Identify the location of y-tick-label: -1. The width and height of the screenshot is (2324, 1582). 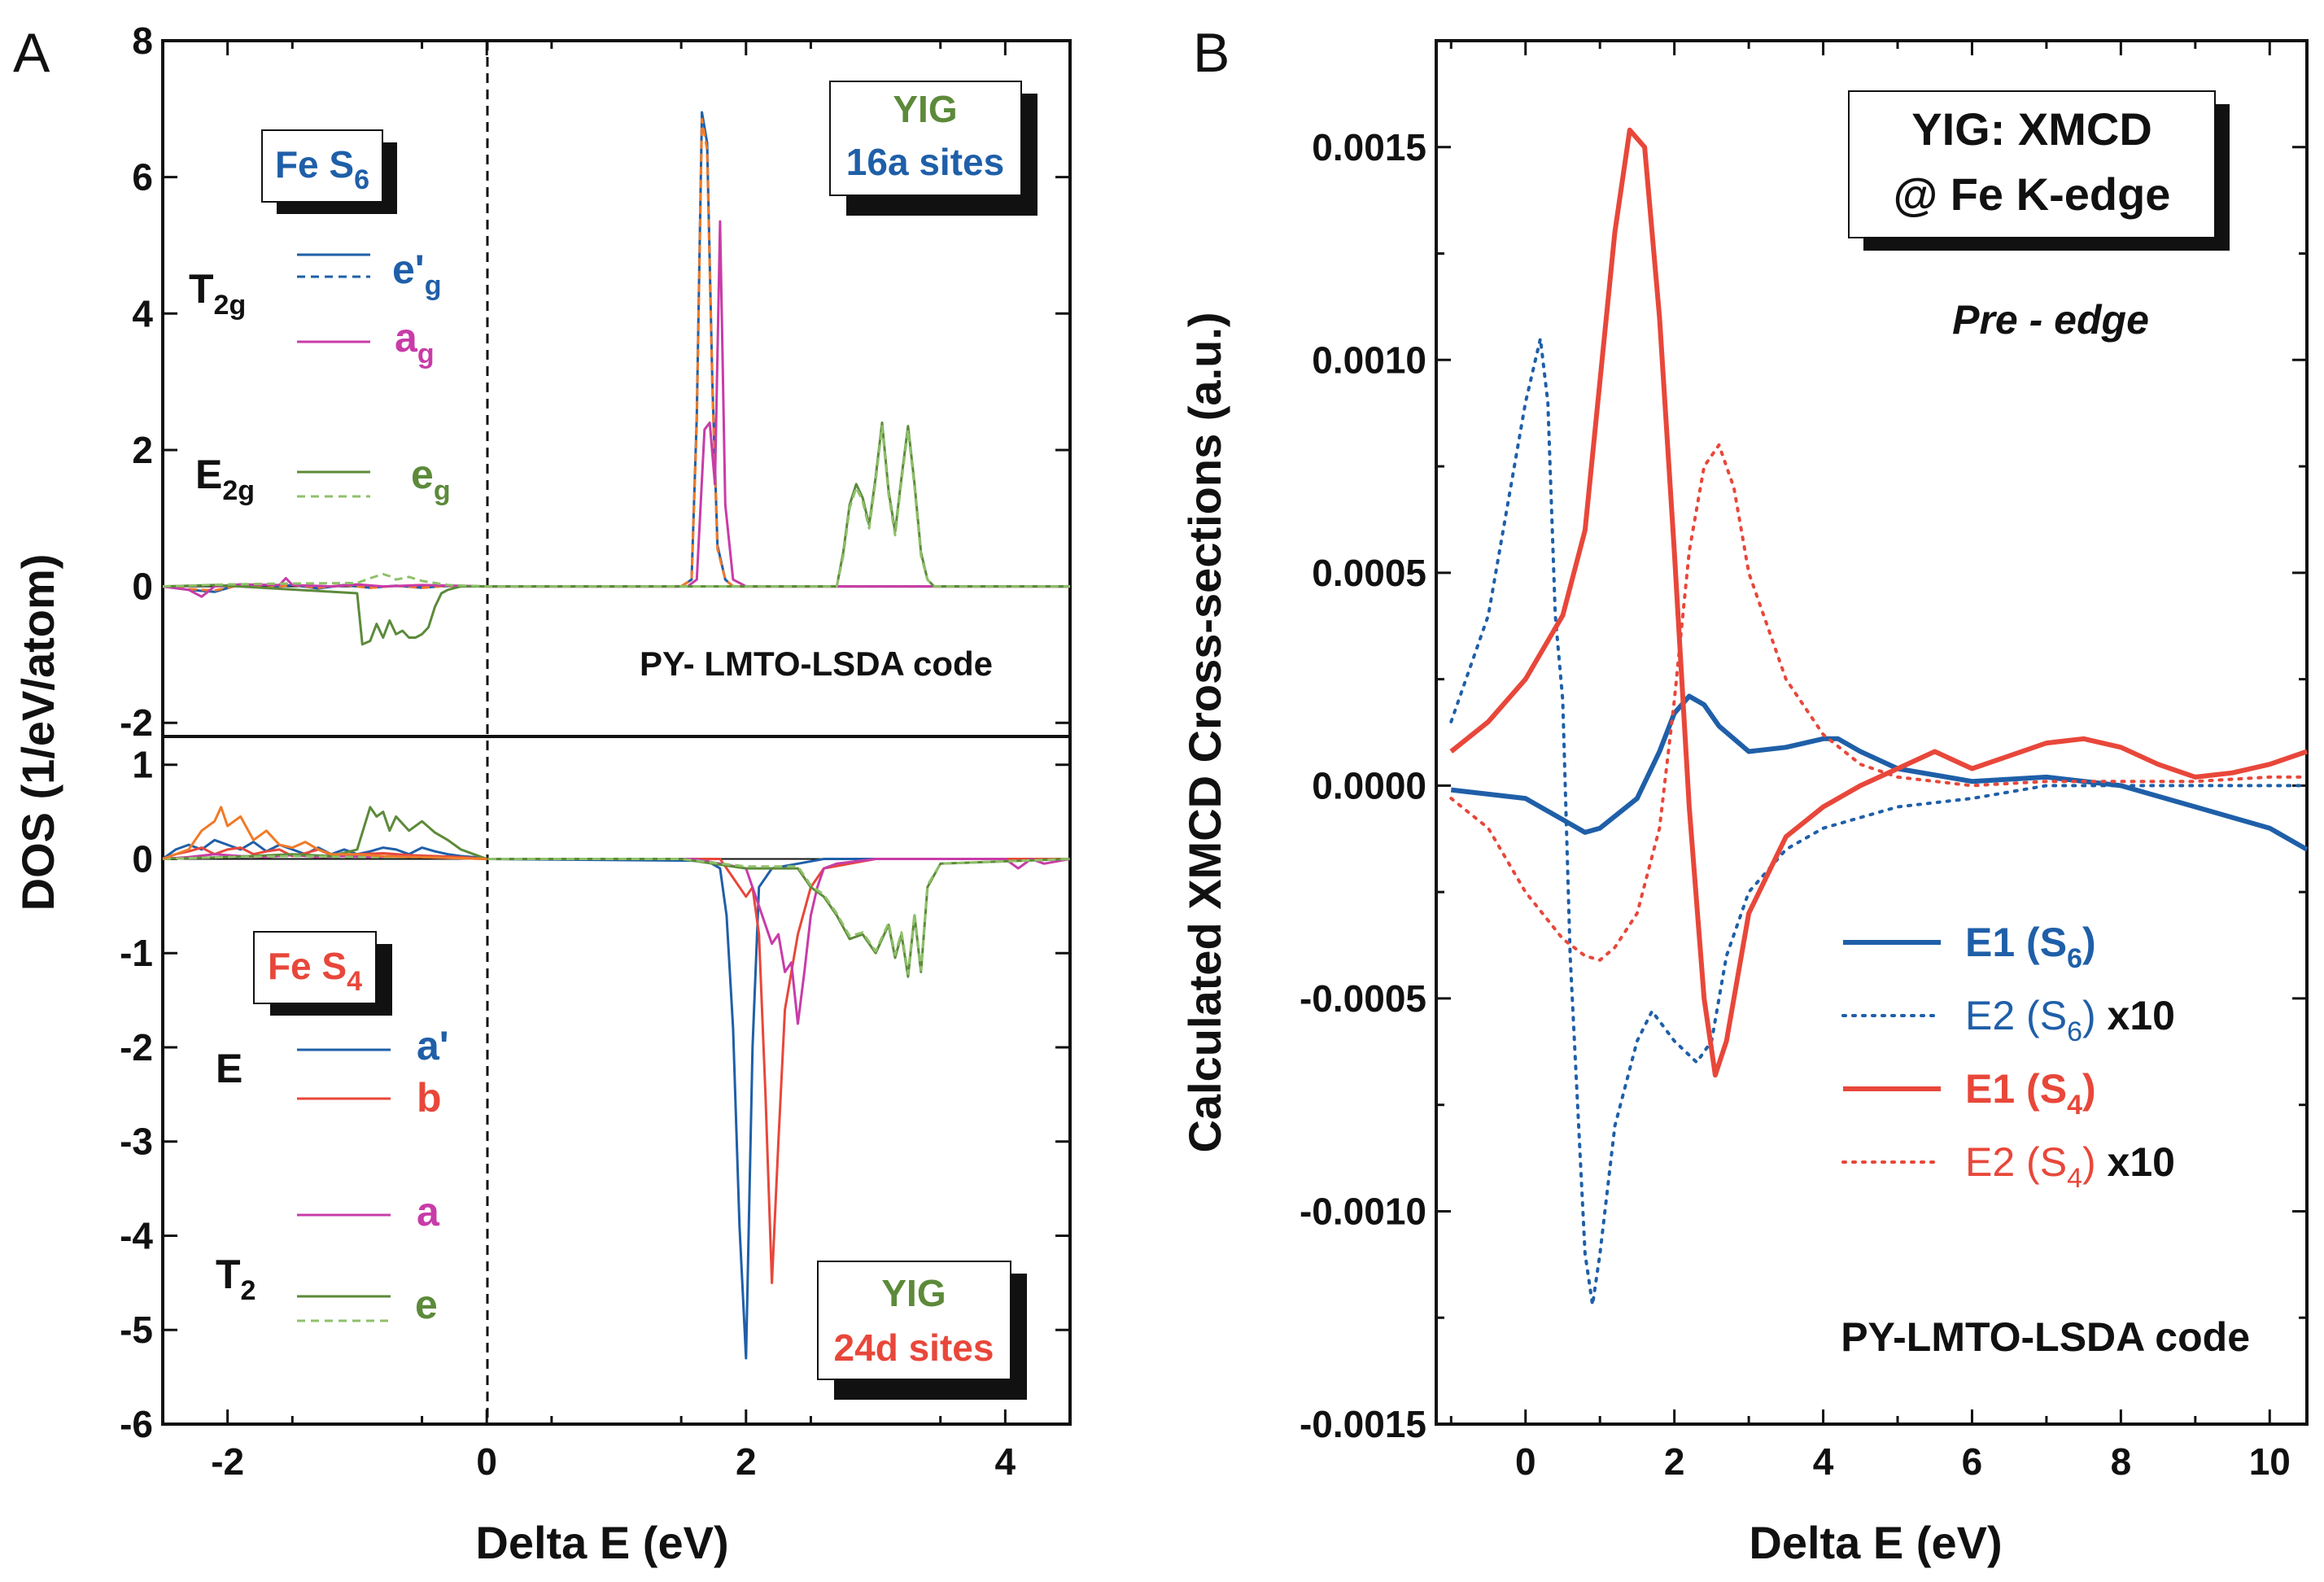
(136, 953).